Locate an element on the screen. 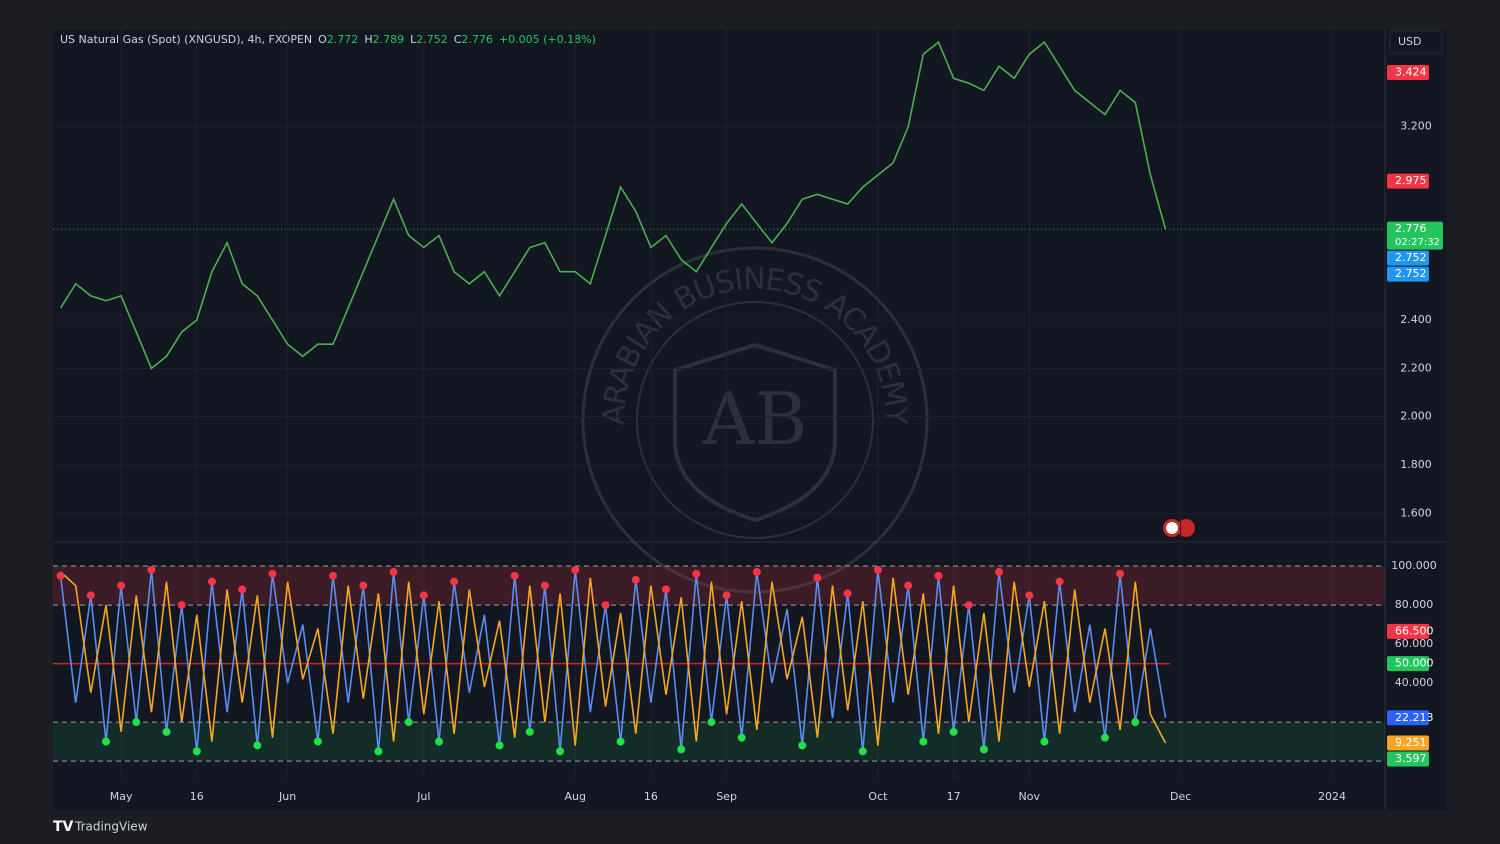 The width and height of the screenshot is (1500, 844). axis-label: 2.752 is located at coordinates (1411, 257).